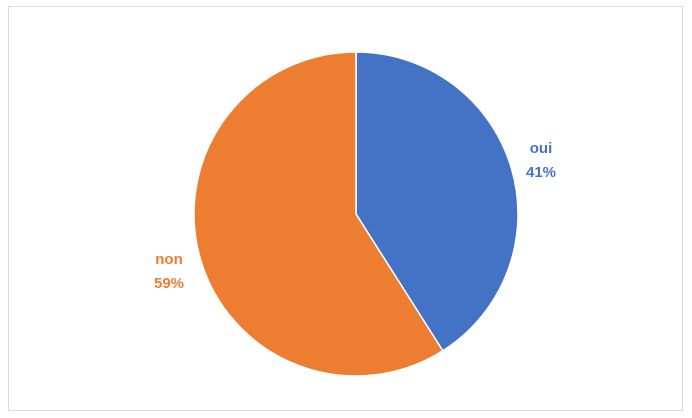  I want to click on slice-label-non: non, so click(169, 259).